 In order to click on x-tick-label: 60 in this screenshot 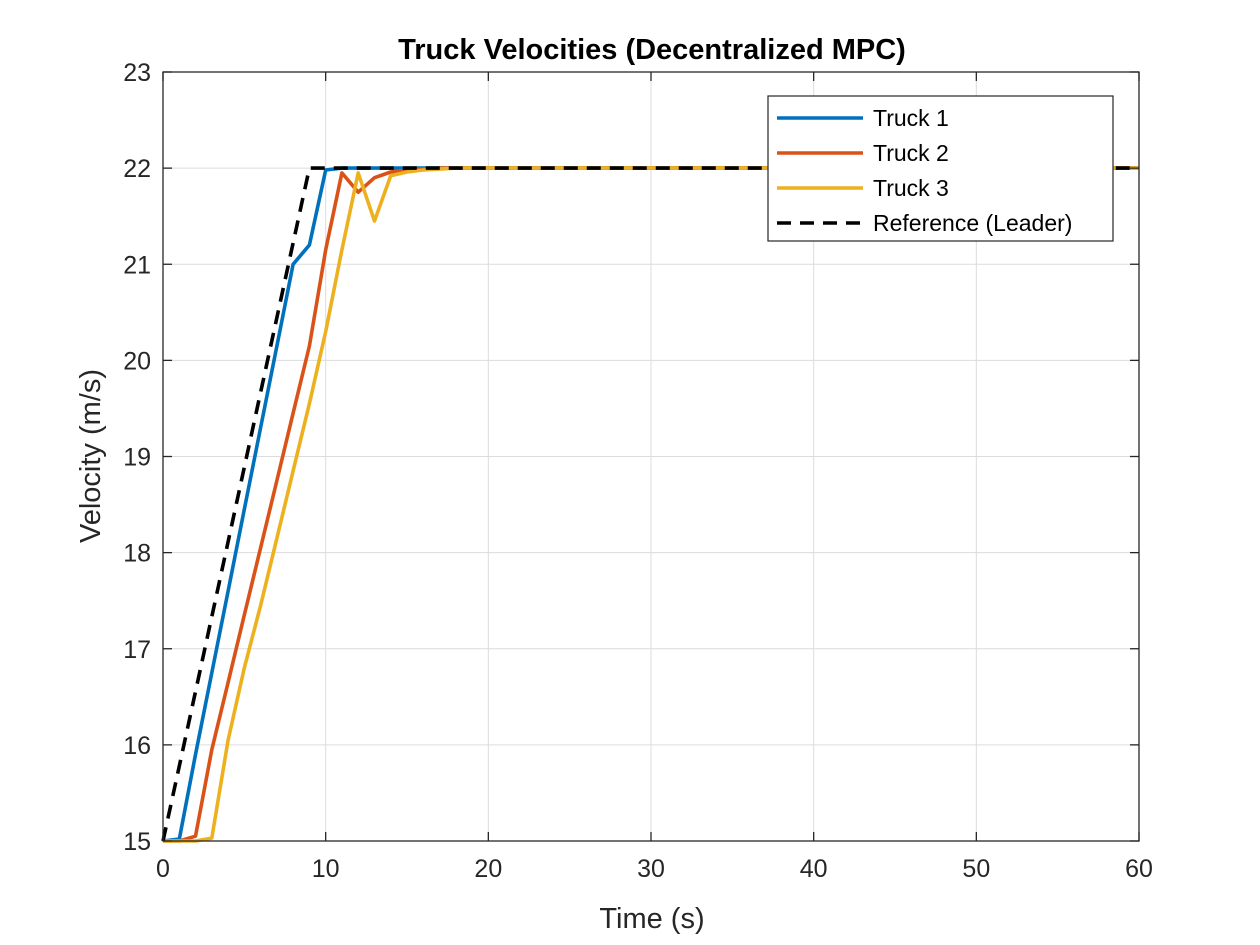, I will do `click(1139, 869)`.